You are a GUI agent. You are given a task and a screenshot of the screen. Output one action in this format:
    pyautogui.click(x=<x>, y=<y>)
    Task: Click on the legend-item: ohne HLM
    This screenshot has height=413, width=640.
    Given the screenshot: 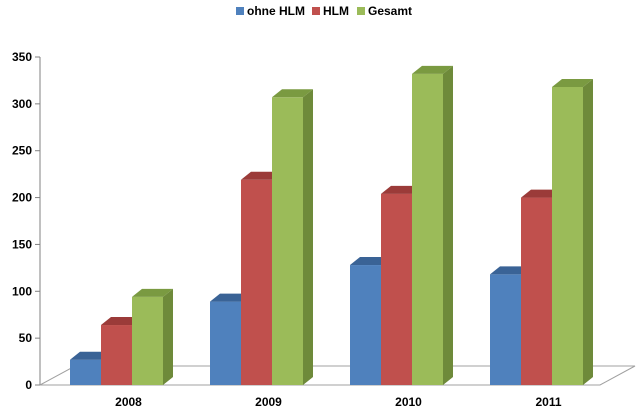 What is the action you would take?
    pyautogui.click(x=270, y=11)
    